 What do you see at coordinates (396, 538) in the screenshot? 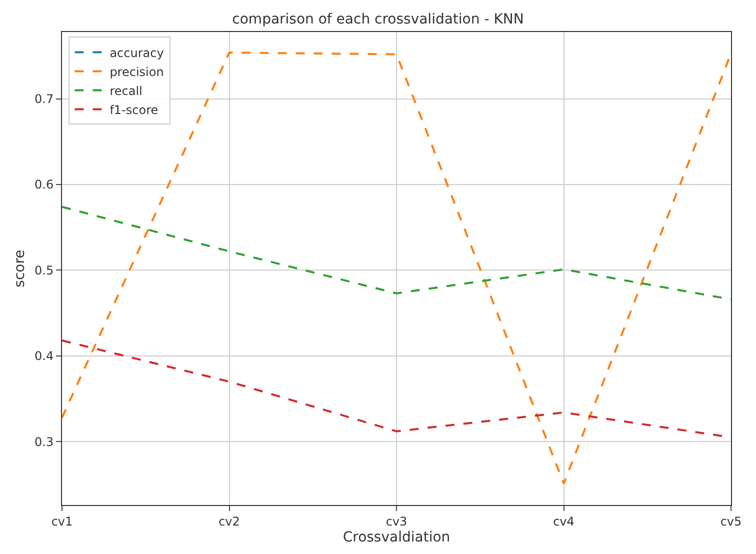
I see `x-axis-title: Crossvaldiation` at bounding box center [396, 538].